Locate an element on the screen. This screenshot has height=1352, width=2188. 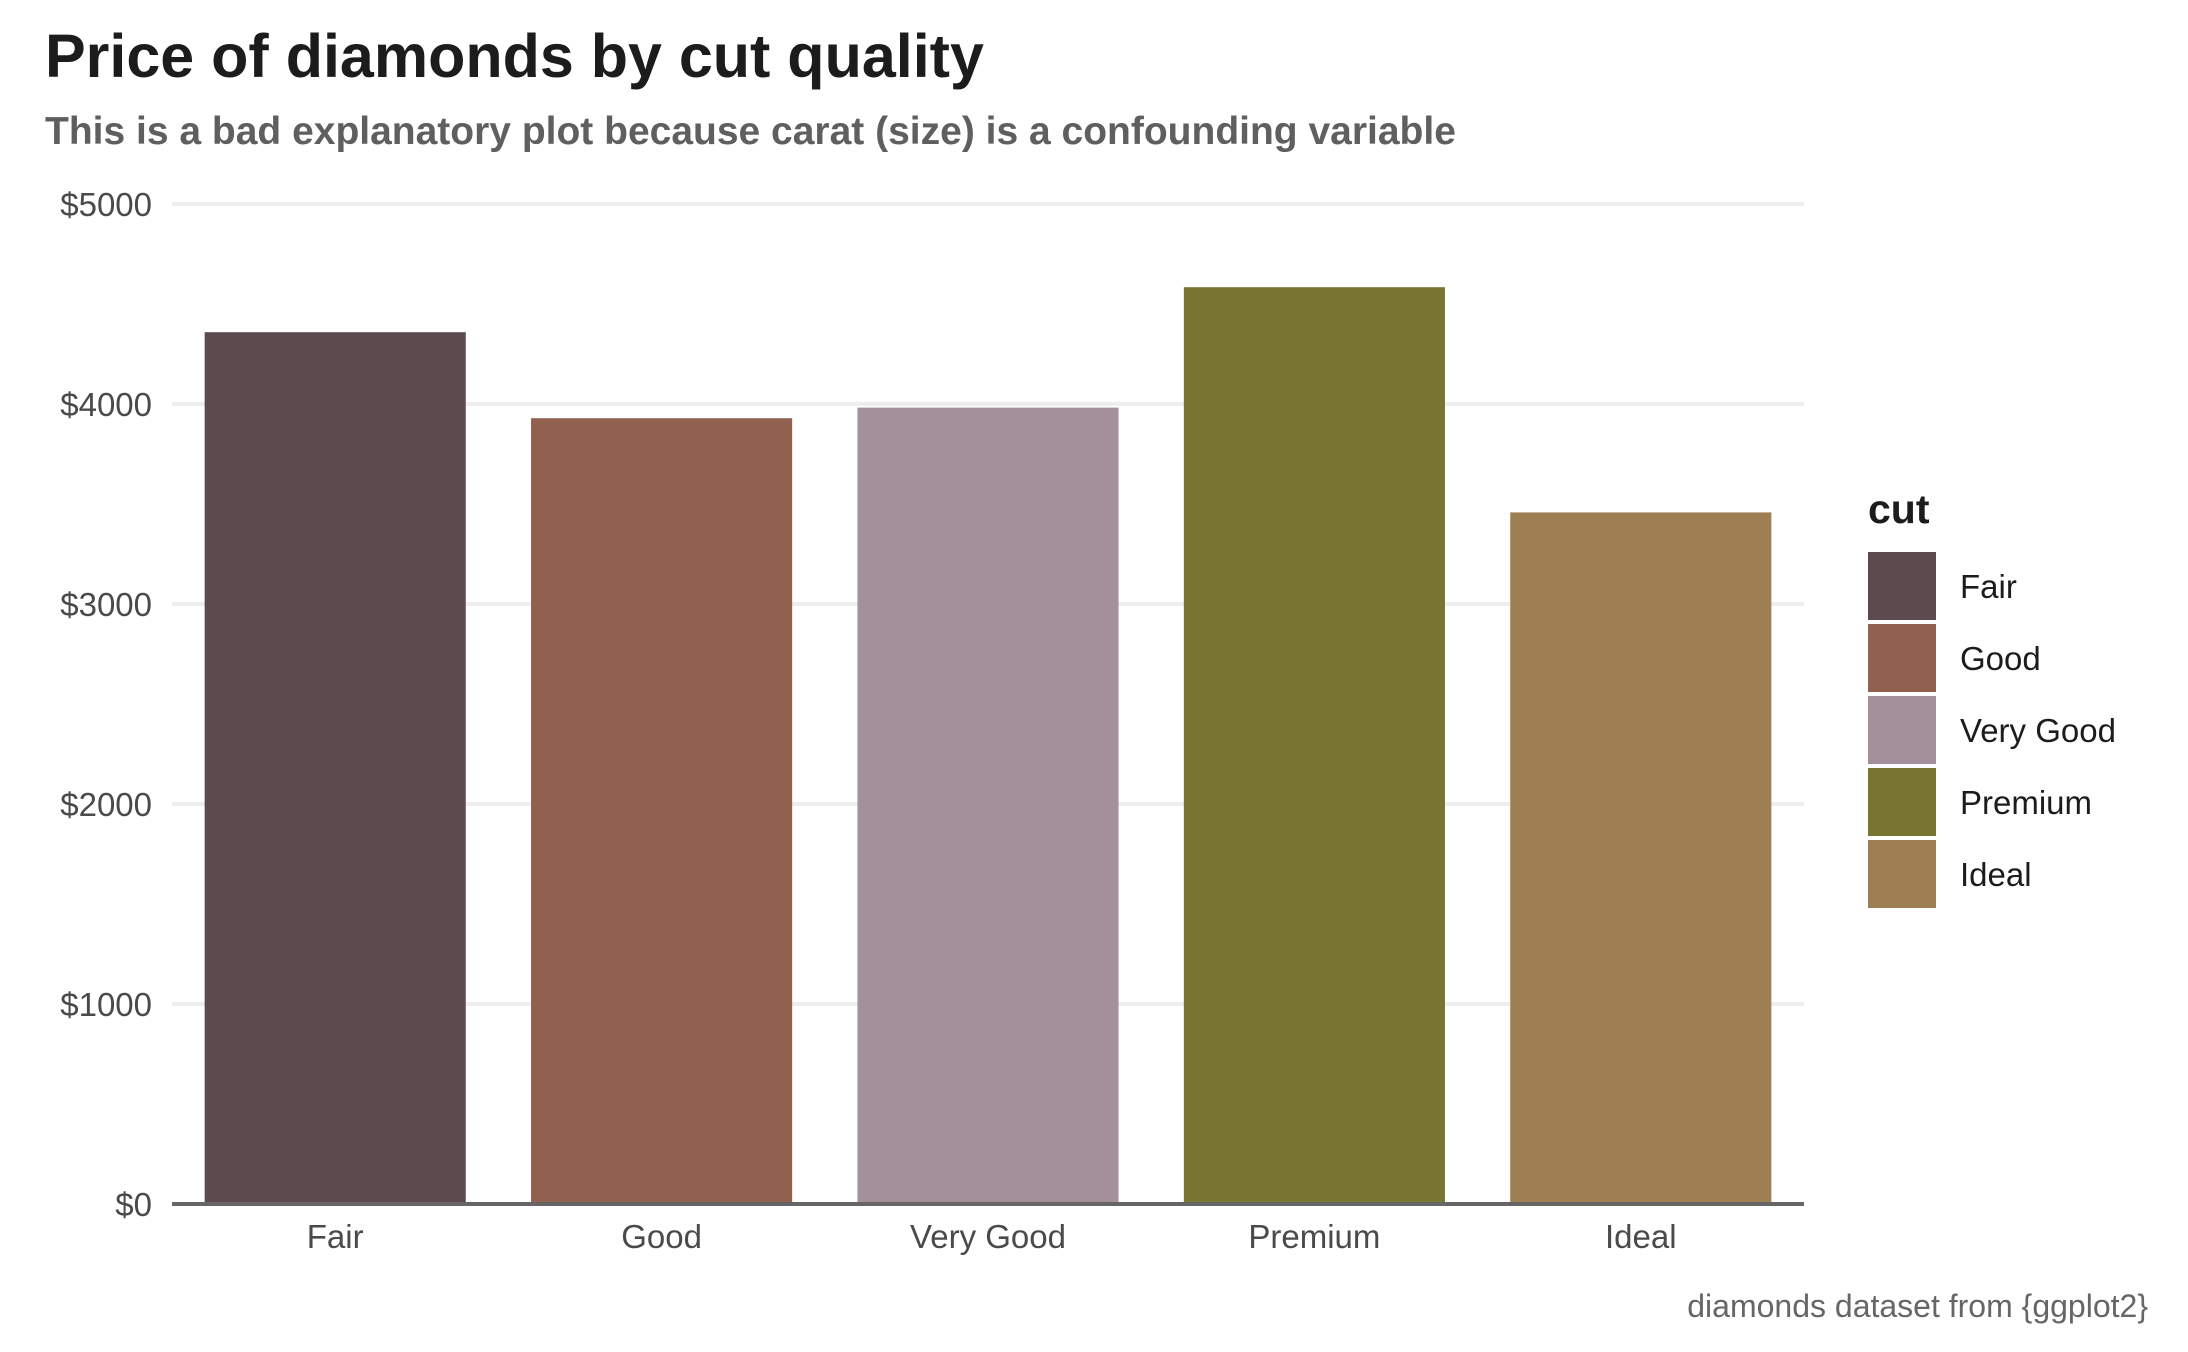
y-tick-label: $4000 is located at coordinates (106, 404).